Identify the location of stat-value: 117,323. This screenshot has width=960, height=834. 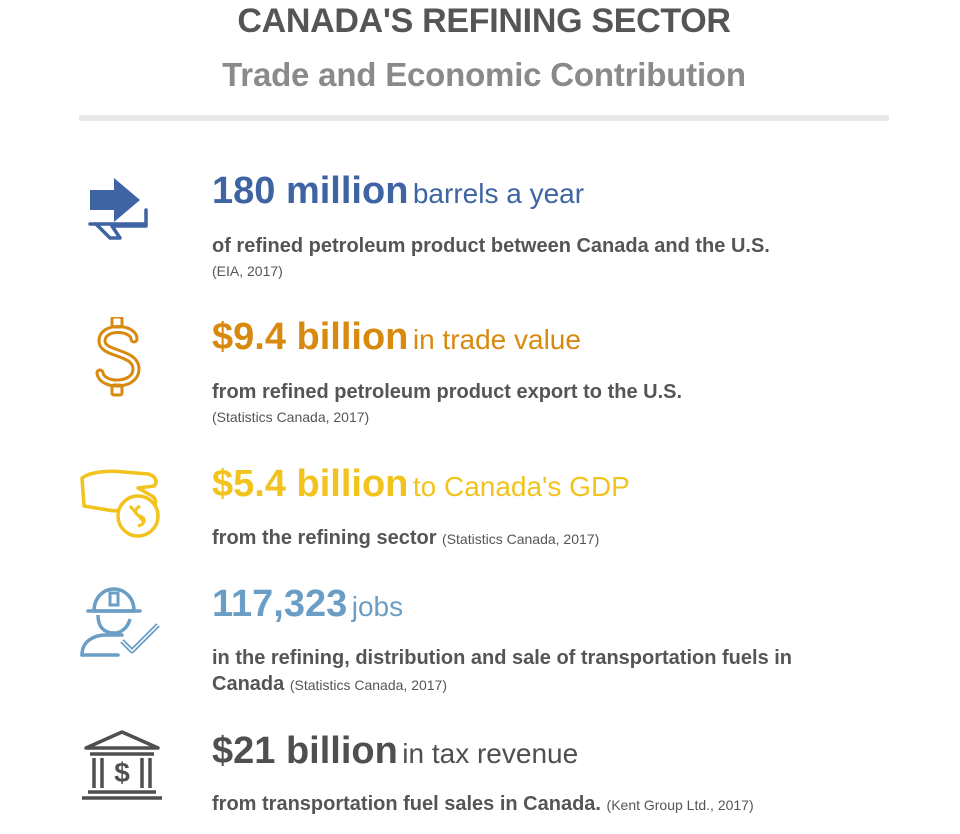
(280, 604).